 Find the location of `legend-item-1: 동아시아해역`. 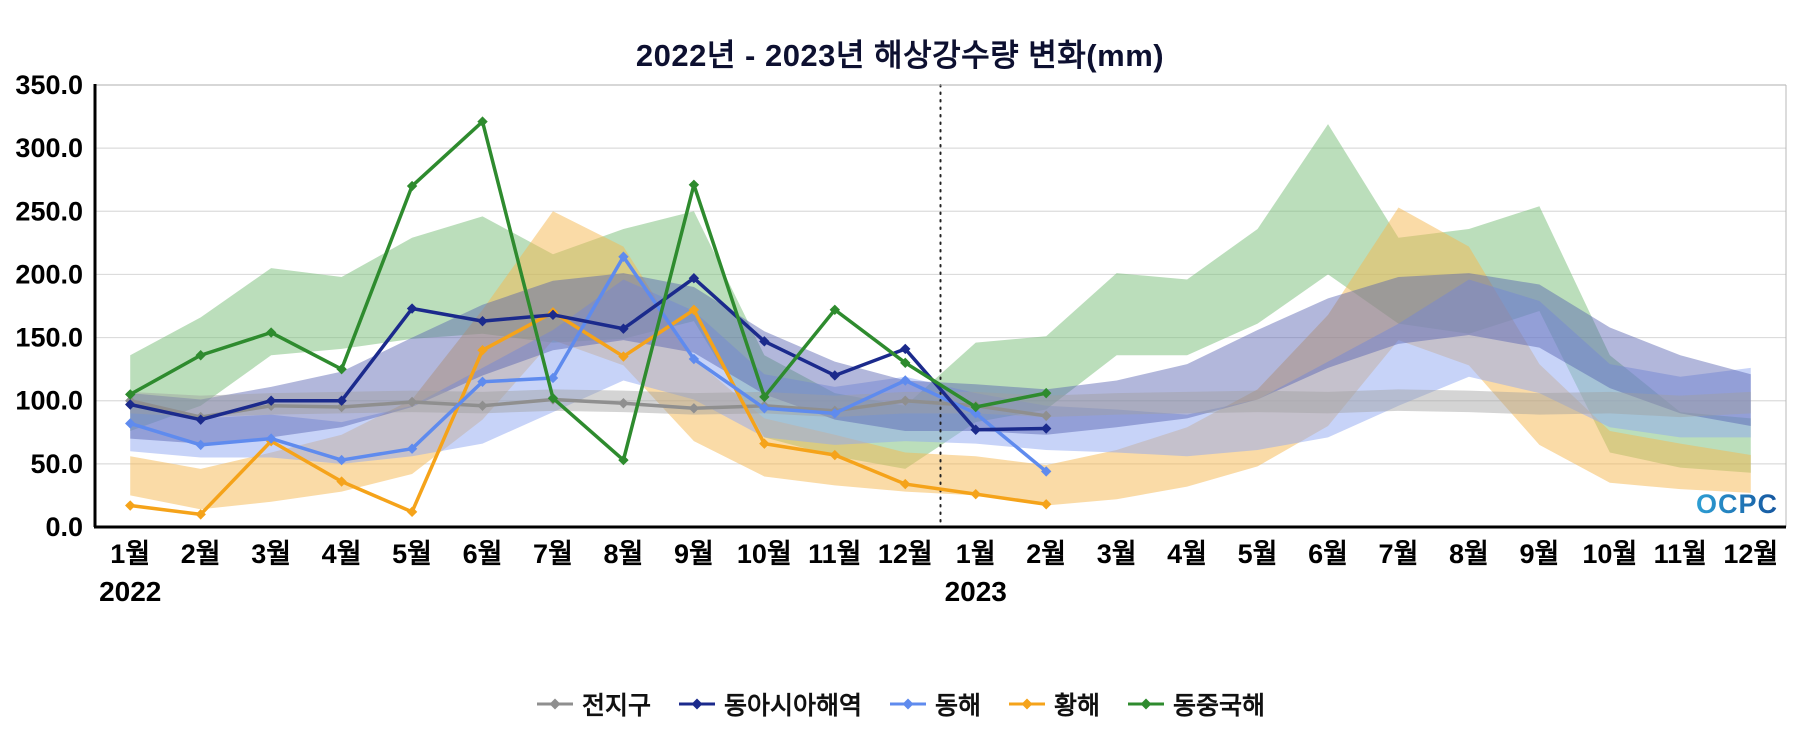

legend-item-1: 동아시아해역 is located at coordinates (769, 704).